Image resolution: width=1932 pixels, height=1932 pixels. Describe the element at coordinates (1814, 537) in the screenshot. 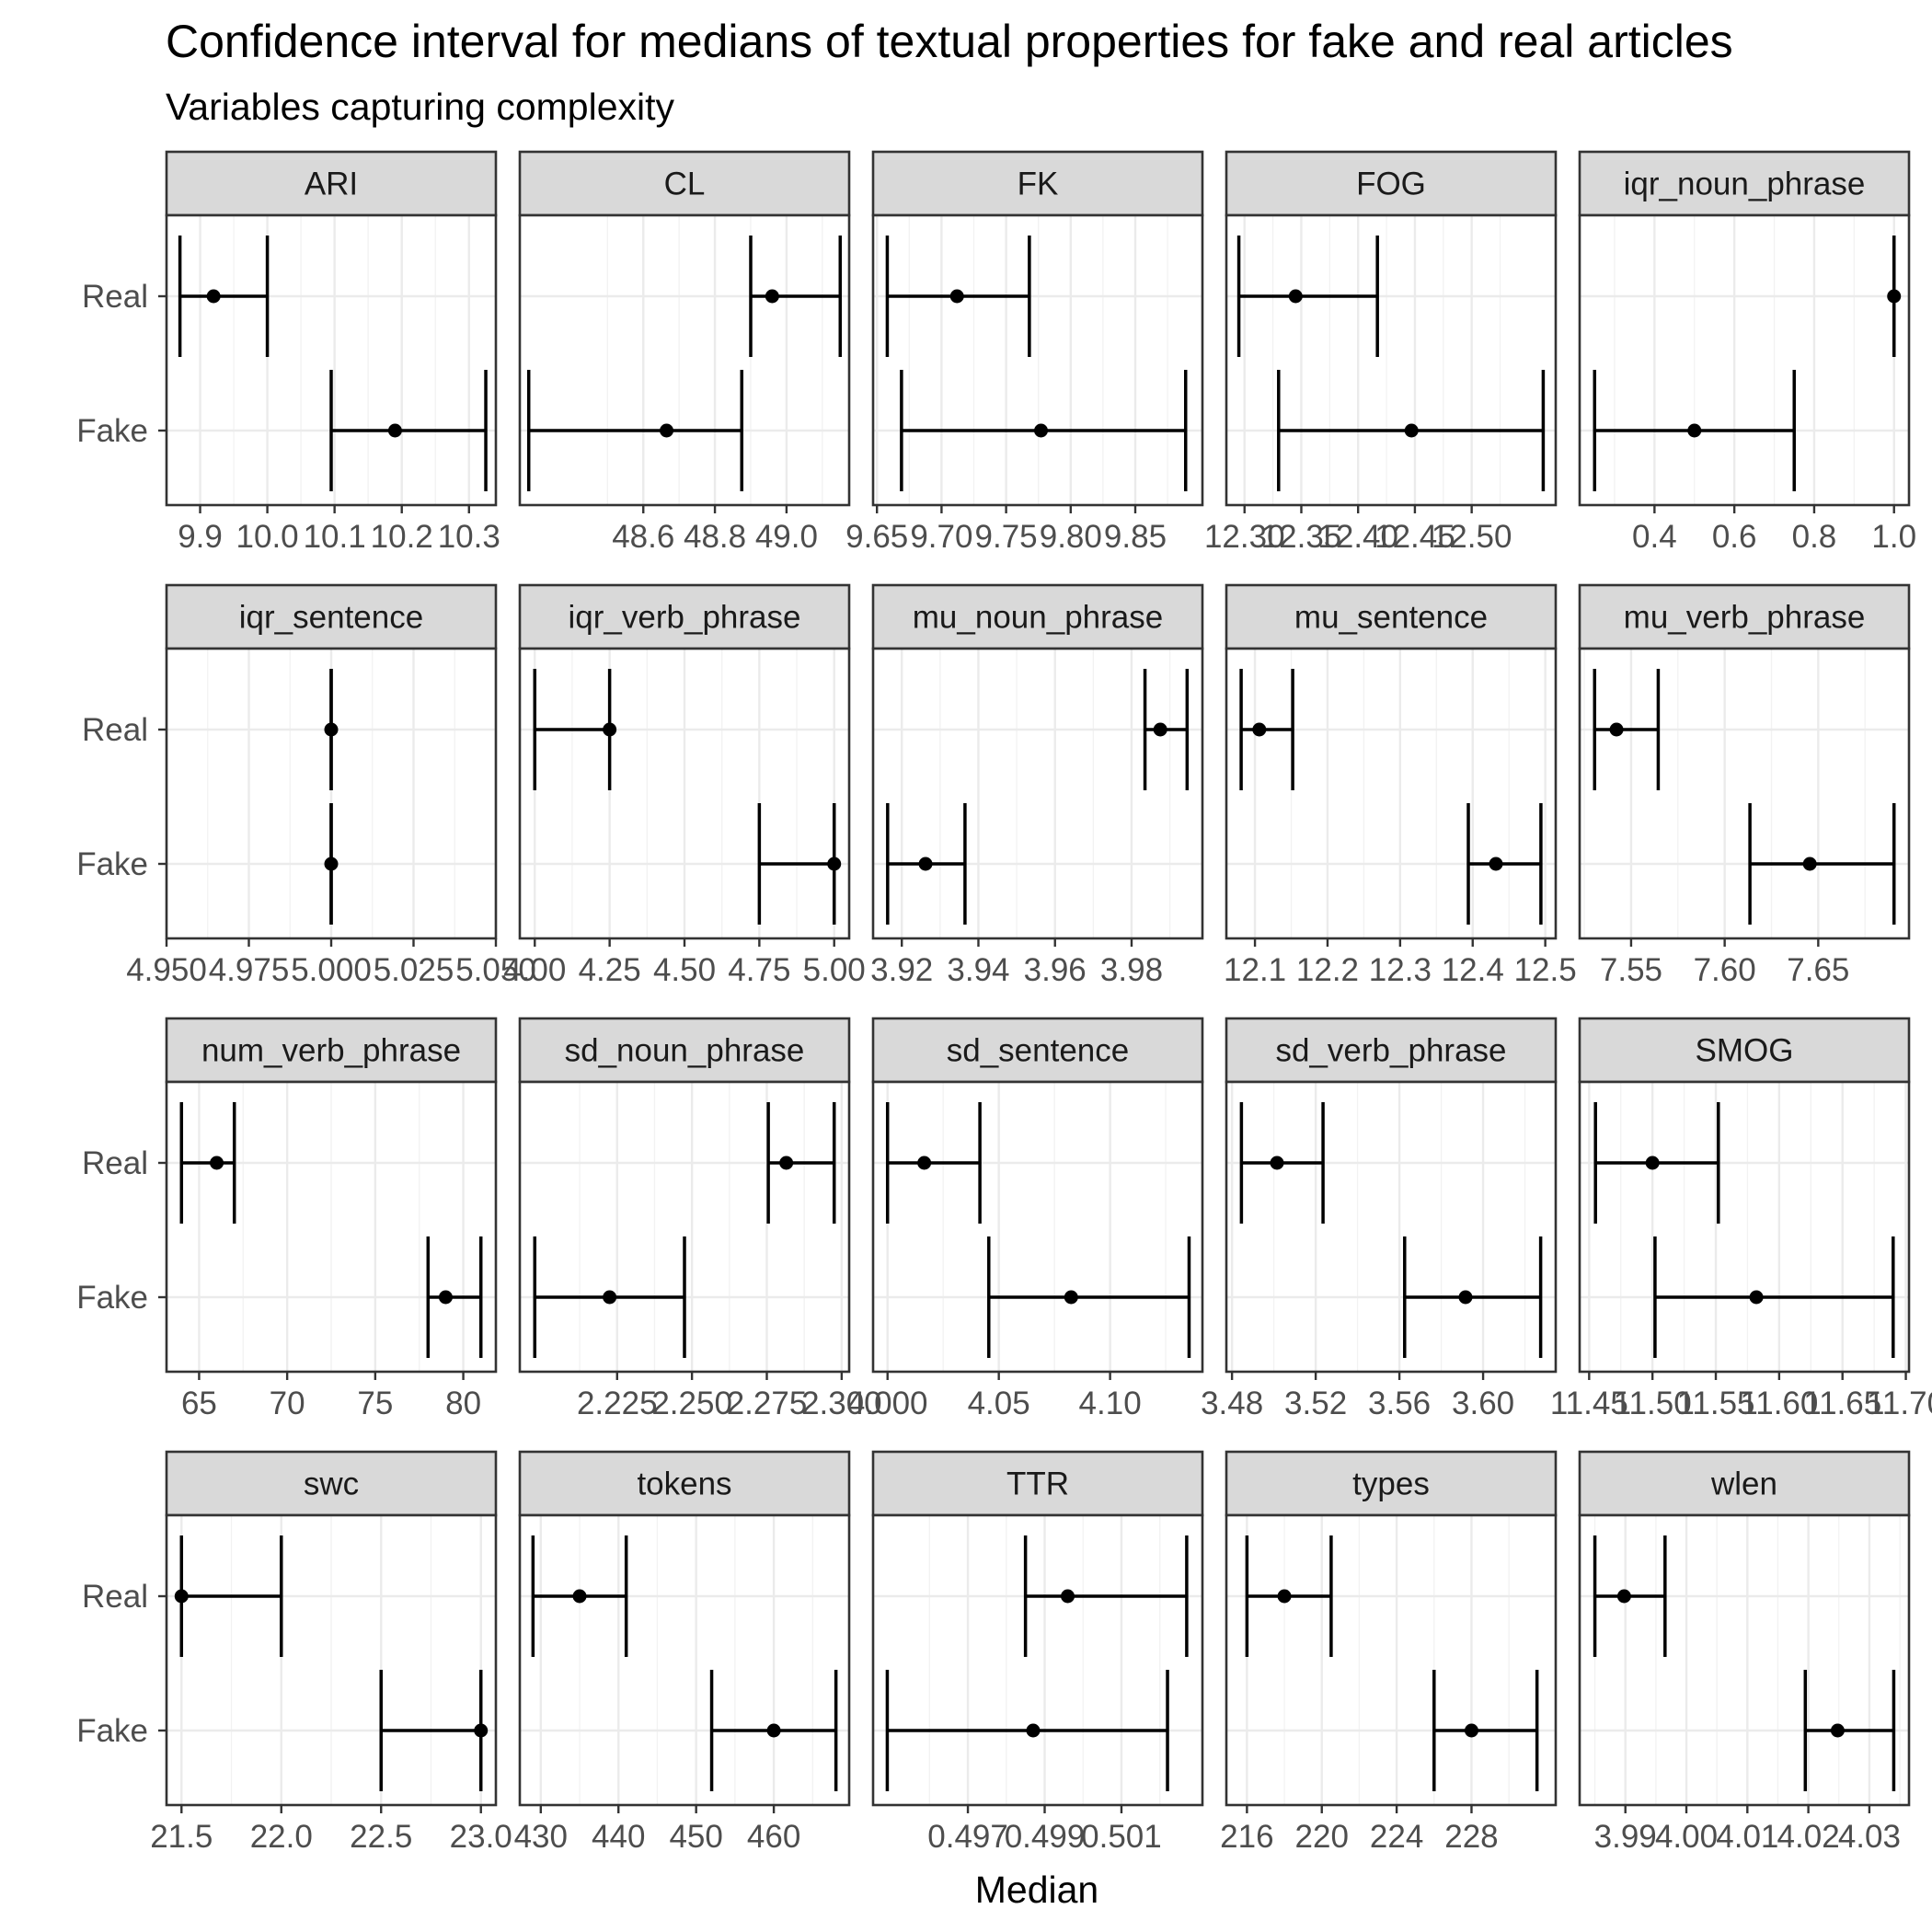

I see `x-tick-label: 0.8` at that location.